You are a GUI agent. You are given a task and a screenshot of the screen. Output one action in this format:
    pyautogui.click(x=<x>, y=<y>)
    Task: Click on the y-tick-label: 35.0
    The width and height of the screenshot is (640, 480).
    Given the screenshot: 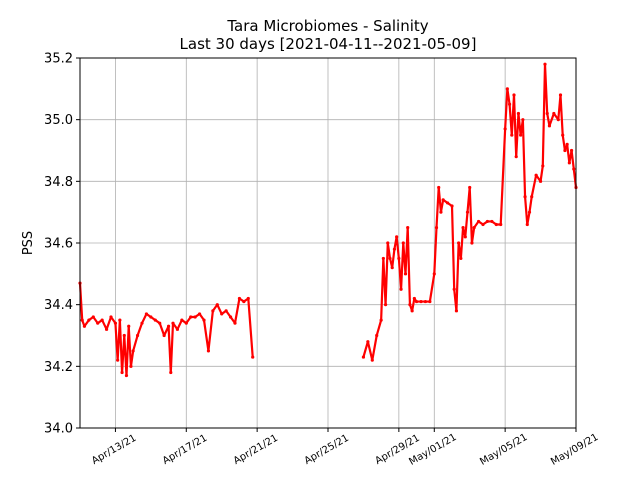 What is the action you would take?
    pyautogui.click(x=58, y=120)
    